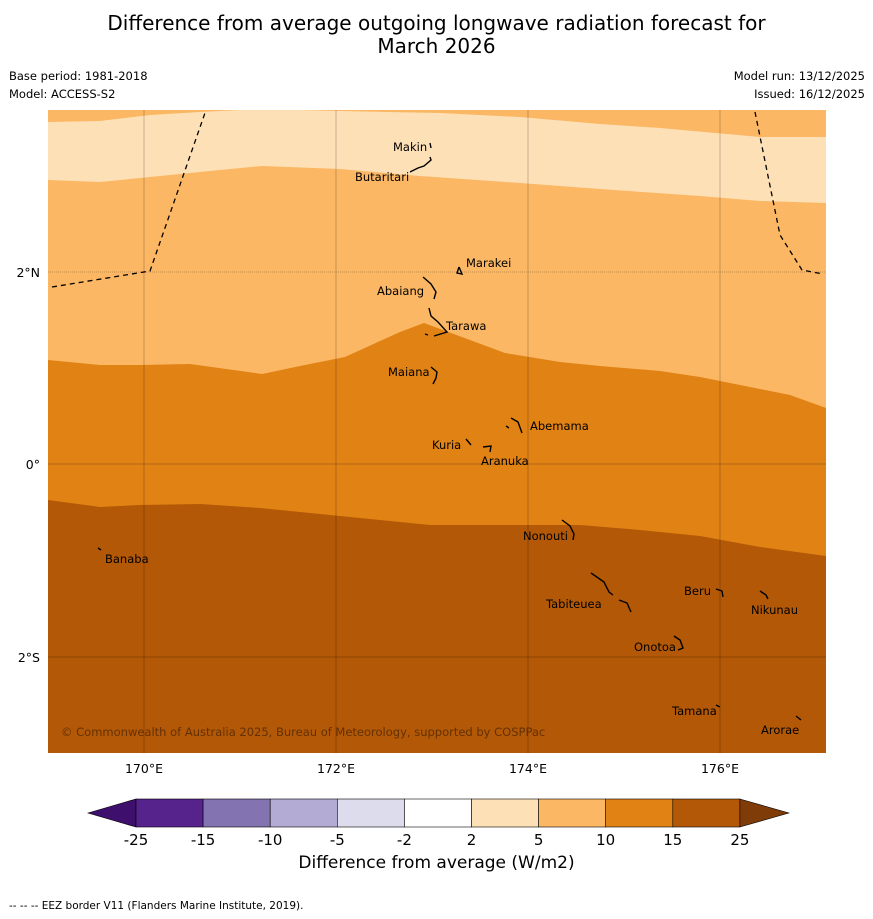  Describe the element at coordinates (465, 326) in the screenshot. I see `island-label-tarawa: Tarawa` at that location.